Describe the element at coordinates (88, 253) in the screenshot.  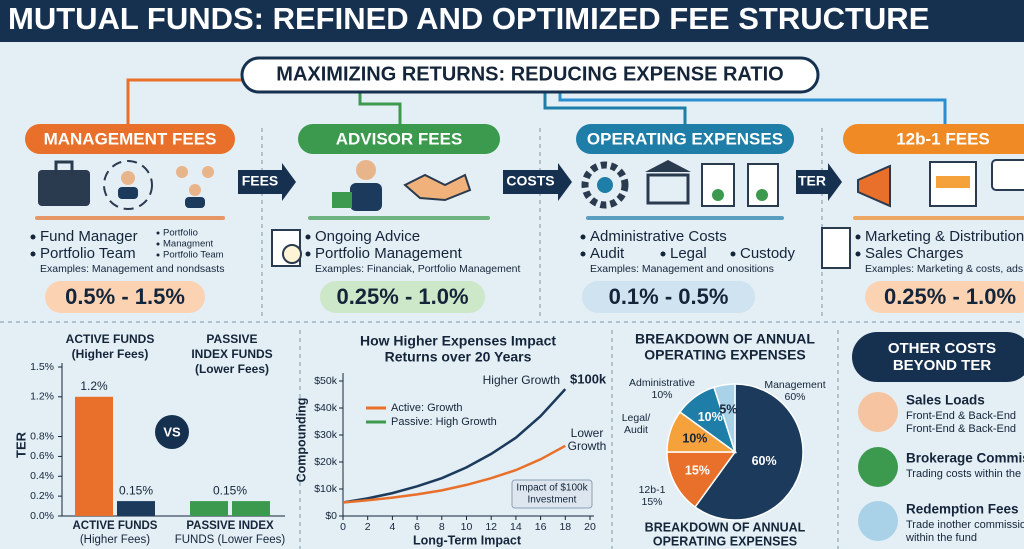
I see `bullet: Portfolio Team` at that location.